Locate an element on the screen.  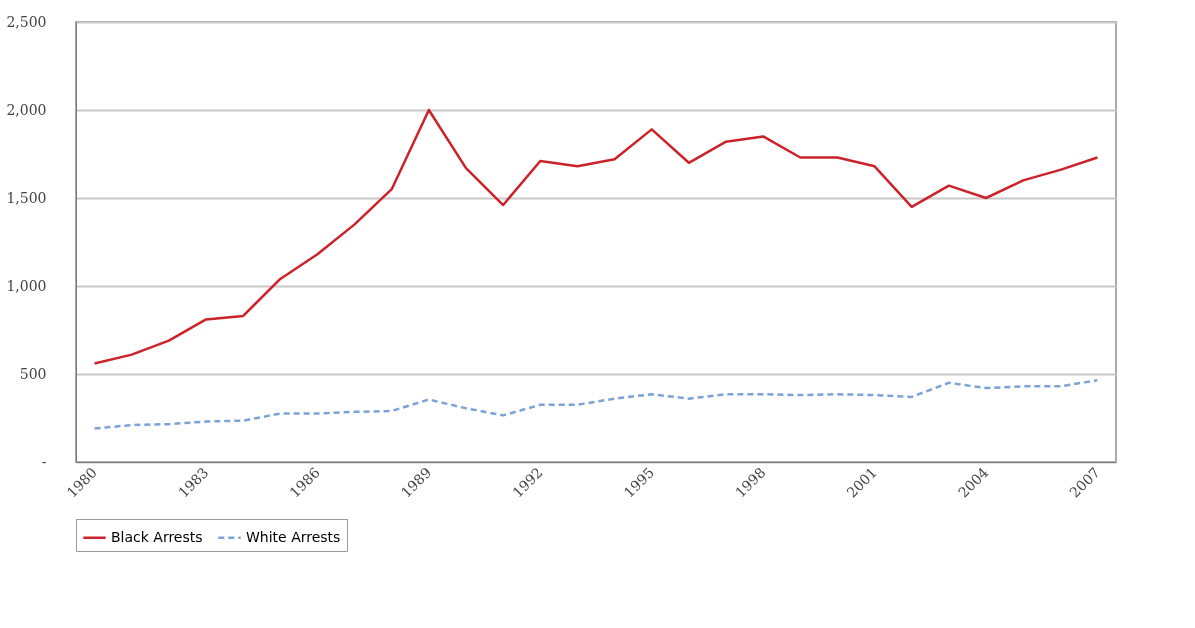
y-tick-label: 1,000 is located at coordinates (26, 285).